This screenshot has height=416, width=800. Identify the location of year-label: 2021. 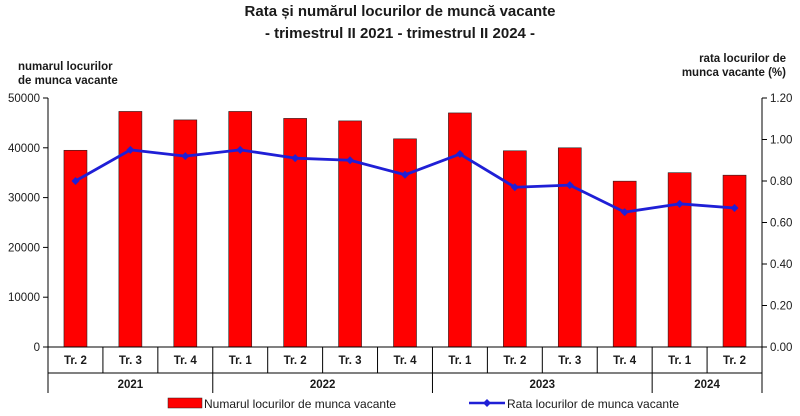
(131, 385).